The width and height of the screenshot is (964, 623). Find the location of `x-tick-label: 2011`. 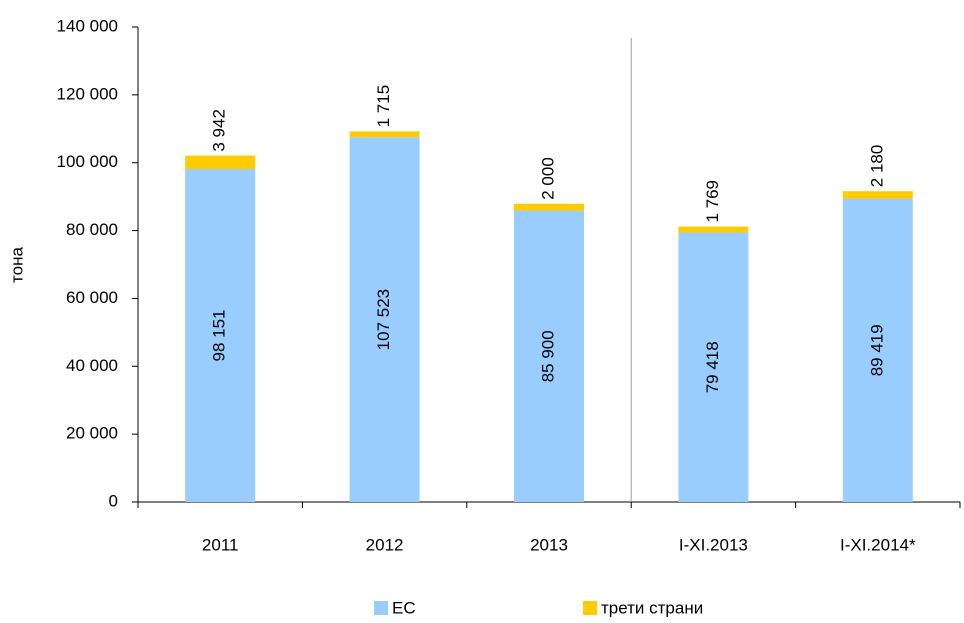

x-tick-label: 2011 is located at coordinates (220, 544).